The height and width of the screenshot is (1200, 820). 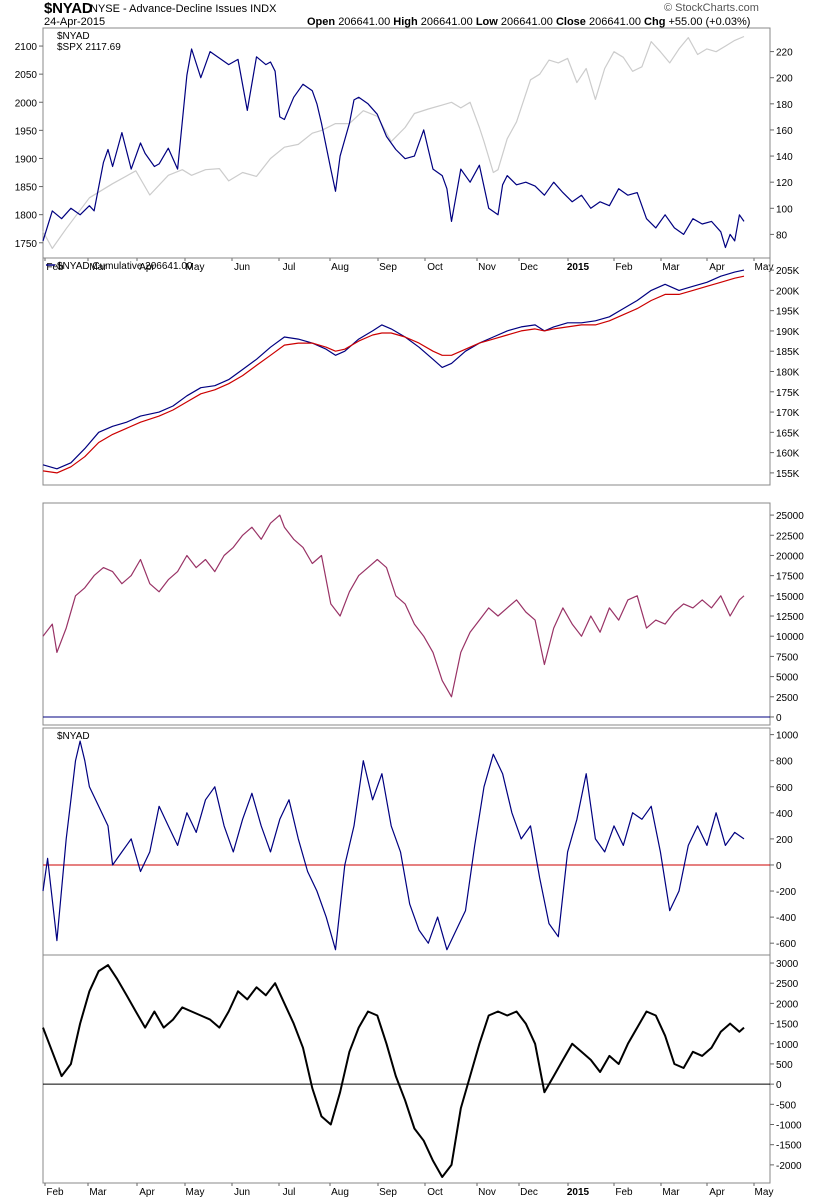 What do you see at coordinates (446, 22) in the screenshot?
I see `high-value: 206641.00` at bounding box center [446, 22].